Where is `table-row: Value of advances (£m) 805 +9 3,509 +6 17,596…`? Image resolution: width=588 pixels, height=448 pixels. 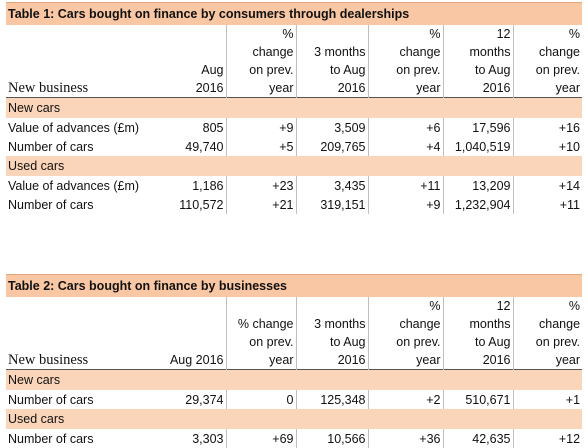
table-row: Value of advances (£m) 805 +9 3,509 +6 17,596… is located at coordinates (294, 127).